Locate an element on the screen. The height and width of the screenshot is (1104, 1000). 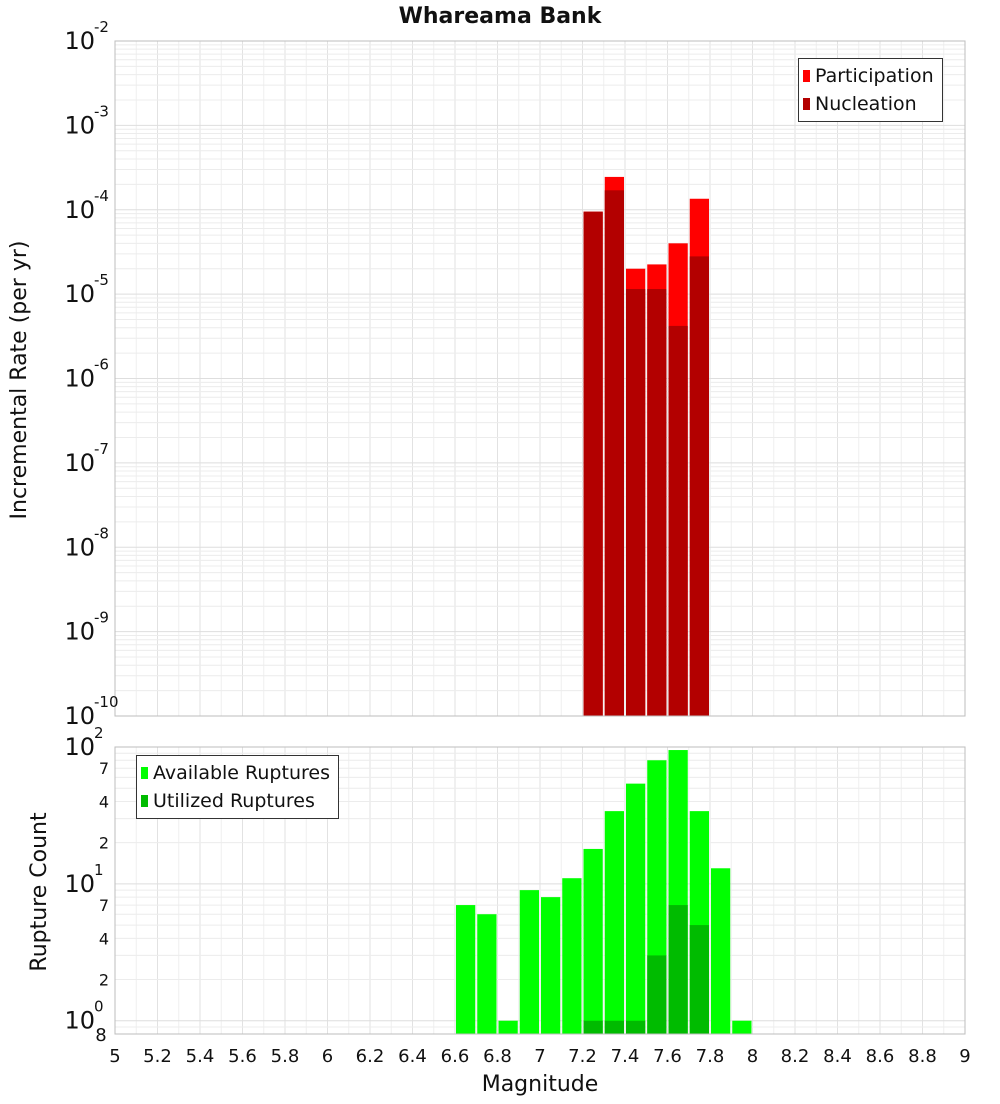
legend-label-available-ruptures: Available Ruptures is located at coordinates (241, 773).